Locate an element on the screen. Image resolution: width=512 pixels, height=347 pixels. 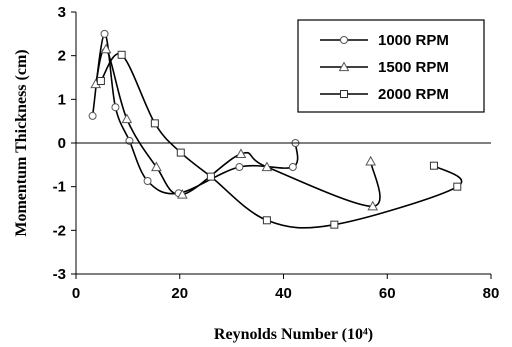
x-tick-label: 40 is located at coordinates (283, 293).